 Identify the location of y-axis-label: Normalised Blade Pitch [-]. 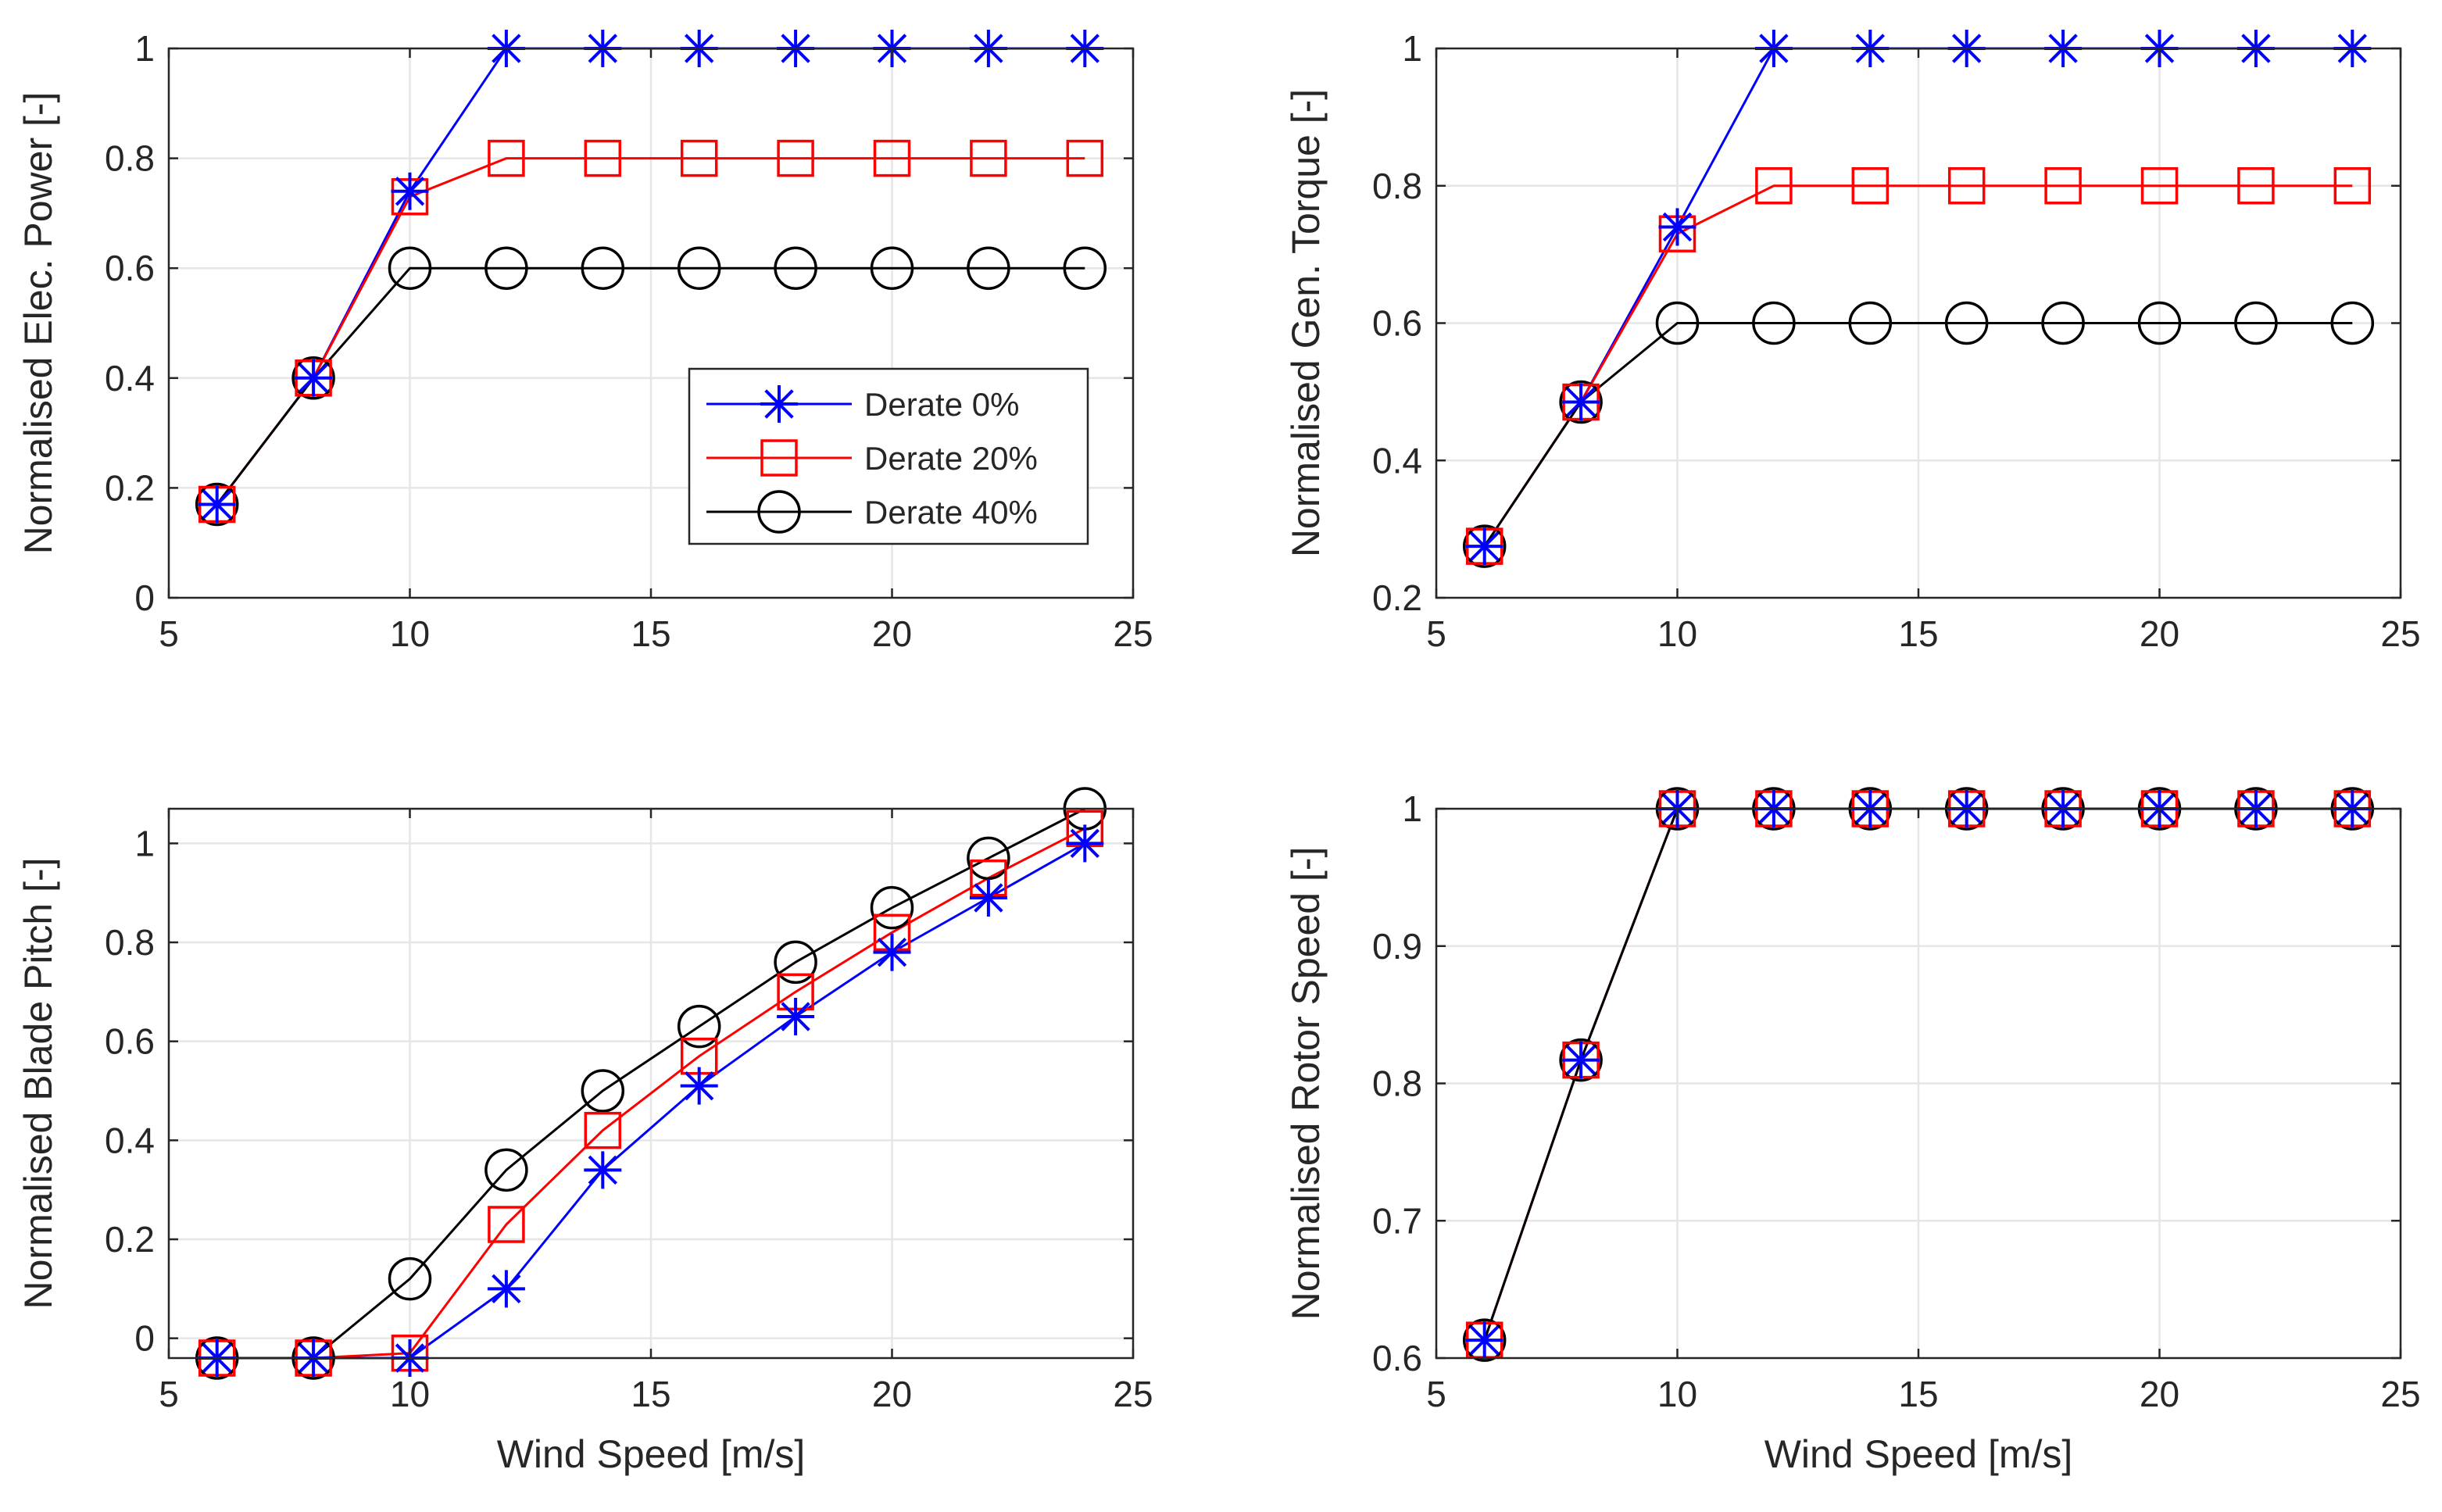
(38, 1083).